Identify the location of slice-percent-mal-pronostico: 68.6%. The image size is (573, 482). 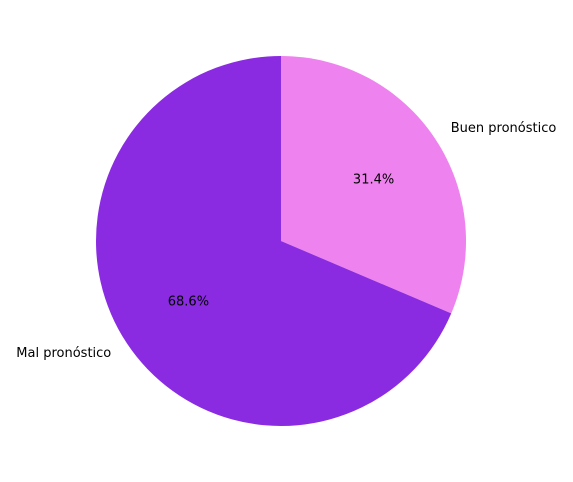
(188, 302).